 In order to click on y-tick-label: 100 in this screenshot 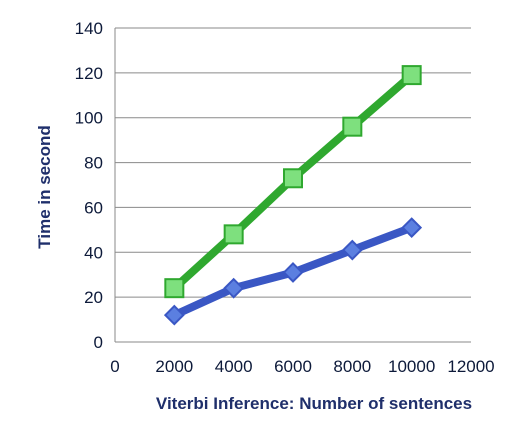, I will do `click(89, 118)`.